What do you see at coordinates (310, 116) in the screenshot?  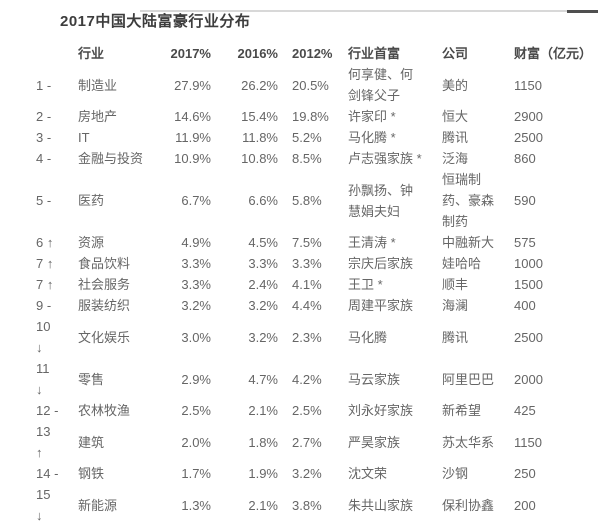 I see `cell-p2012: 19.8%` at bounding box center [310, 116].